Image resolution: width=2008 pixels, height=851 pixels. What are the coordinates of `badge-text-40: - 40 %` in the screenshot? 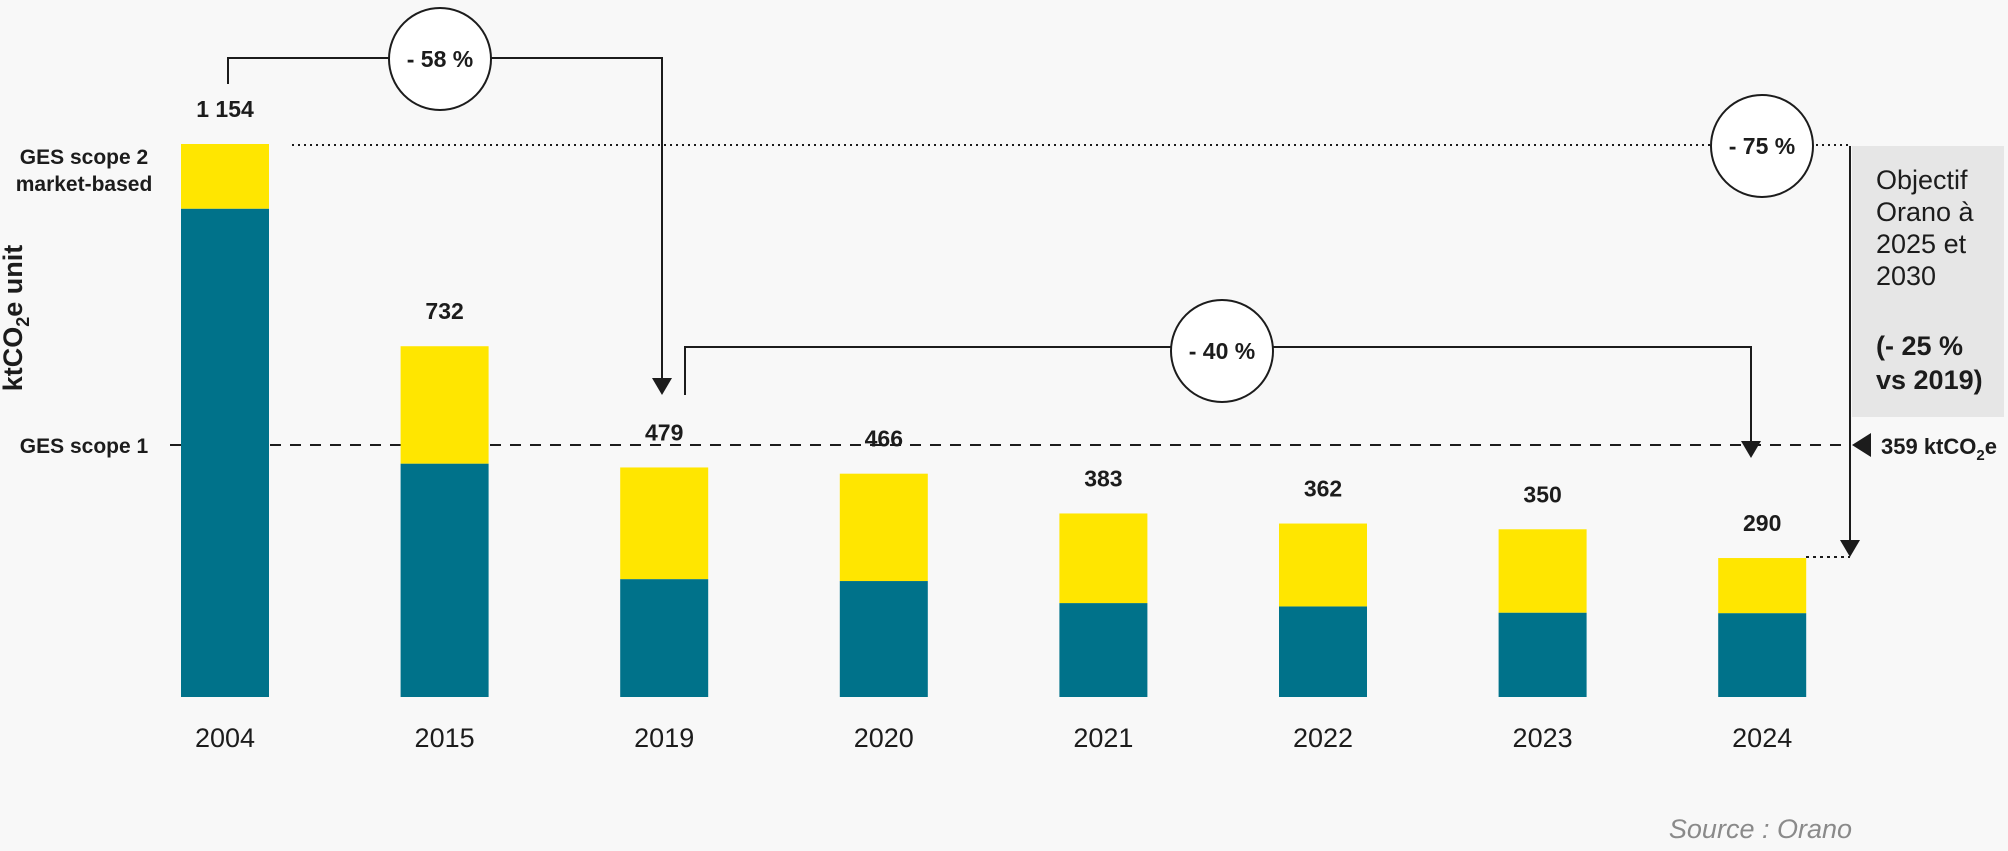 It's located at (1222, 351).